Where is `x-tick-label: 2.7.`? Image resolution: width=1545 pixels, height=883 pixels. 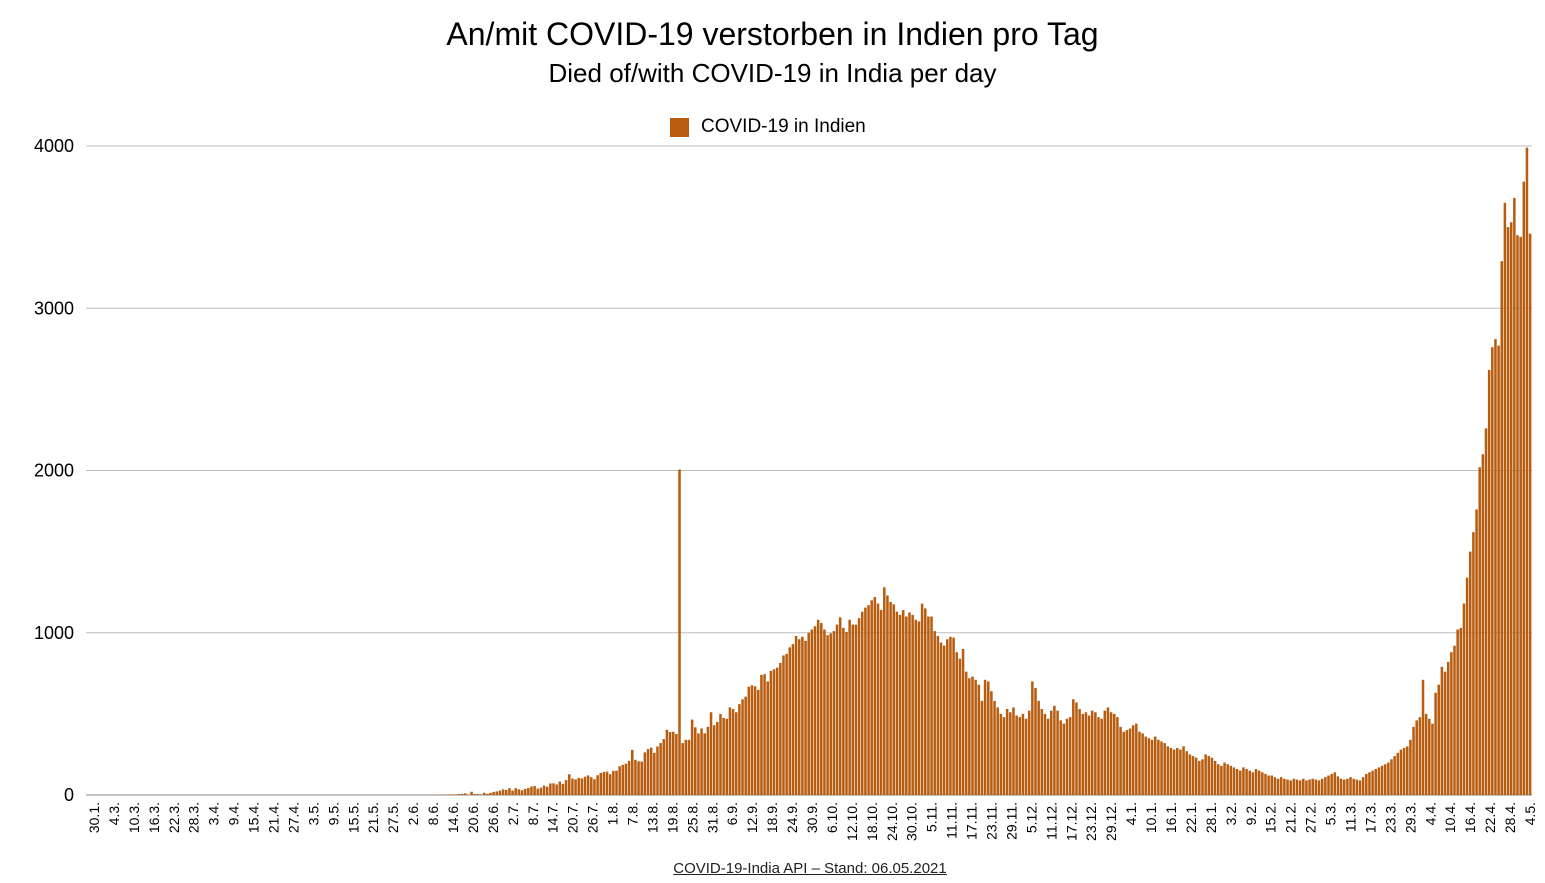
x-tick-label: 2.7. is located at coordinates (513, 813).